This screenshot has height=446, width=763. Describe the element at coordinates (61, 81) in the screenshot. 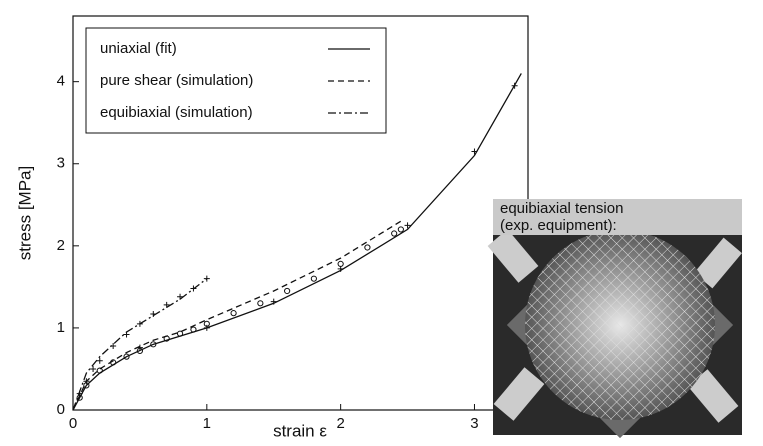

I see `y-tick-label: 4` at that location.